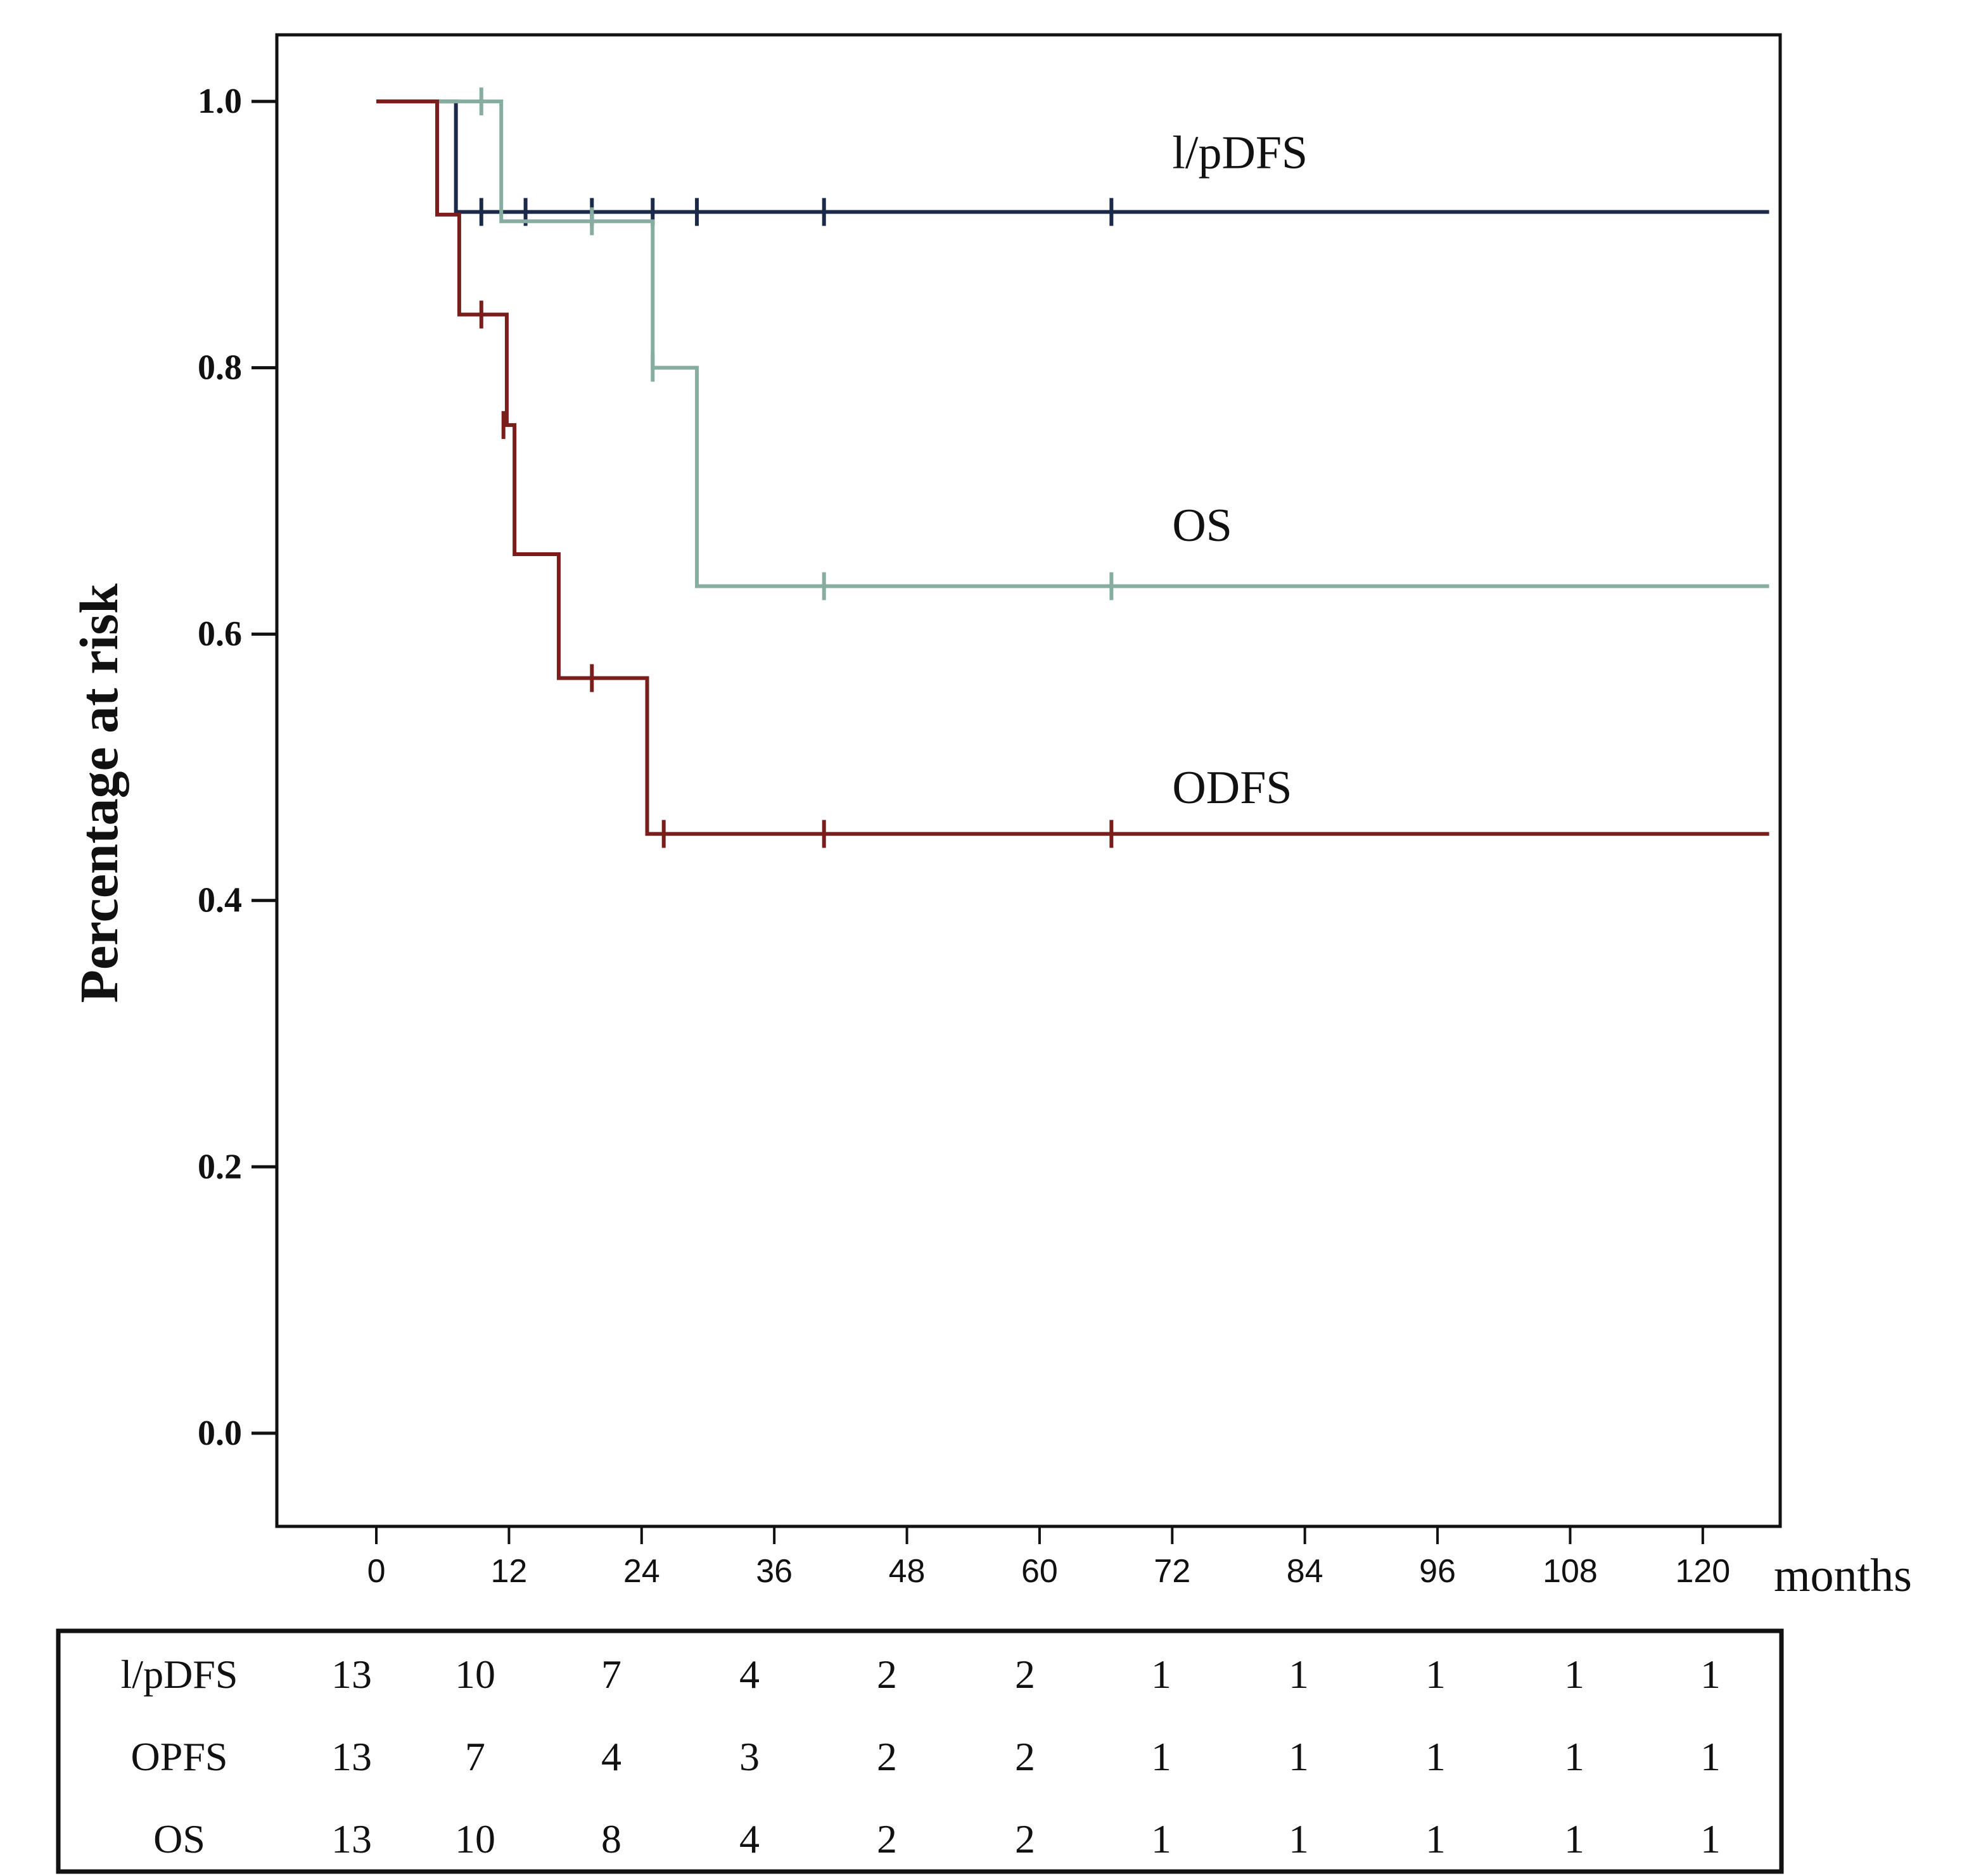  Describe the element at coordinates (1232, 788) in the screenshot. I see `series-label: ODFS` at that location.